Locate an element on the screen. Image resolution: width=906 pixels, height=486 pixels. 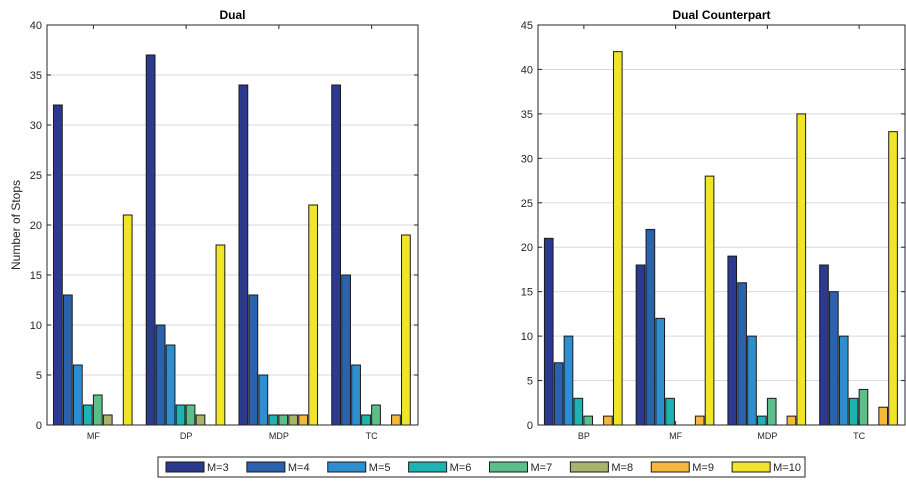
chart-title: Dual is located at coordinates (232, 15).